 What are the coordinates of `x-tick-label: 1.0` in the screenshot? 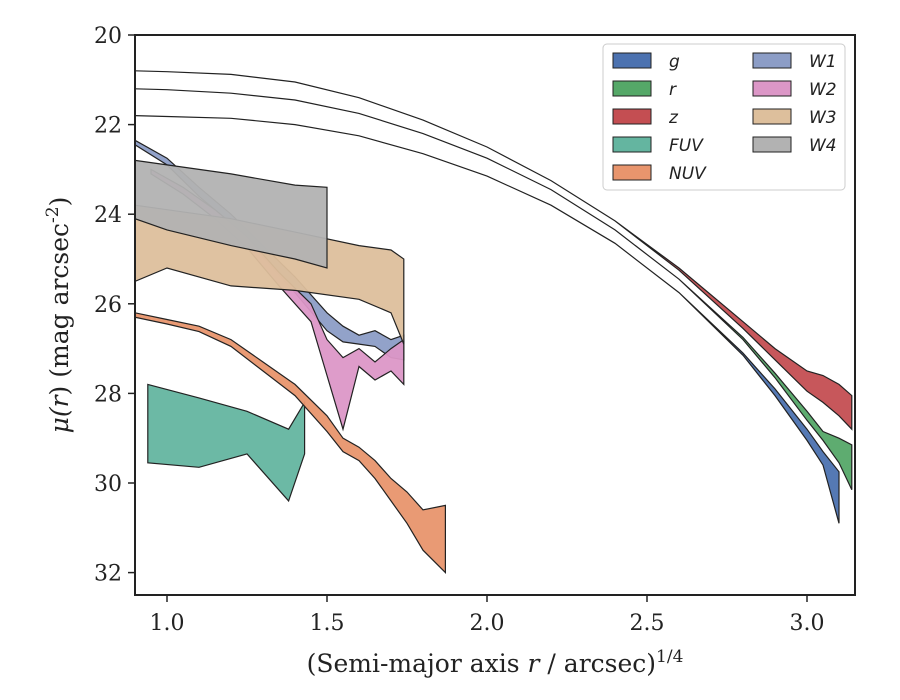 It's located at (167, 623).